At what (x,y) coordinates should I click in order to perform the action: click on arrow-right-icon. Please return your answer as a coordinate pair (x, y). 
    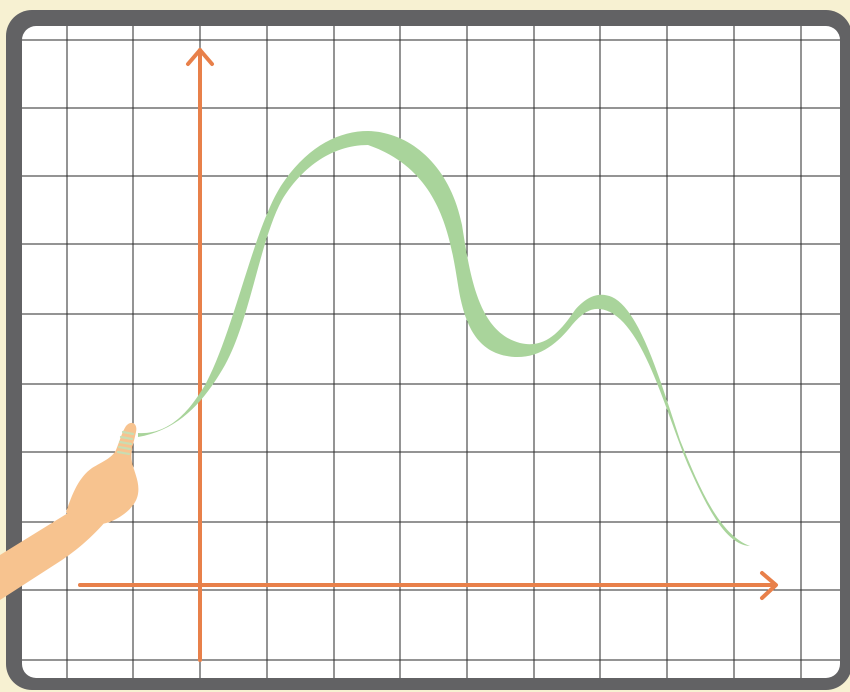
    Looking at the image, I should click on (769, 585).